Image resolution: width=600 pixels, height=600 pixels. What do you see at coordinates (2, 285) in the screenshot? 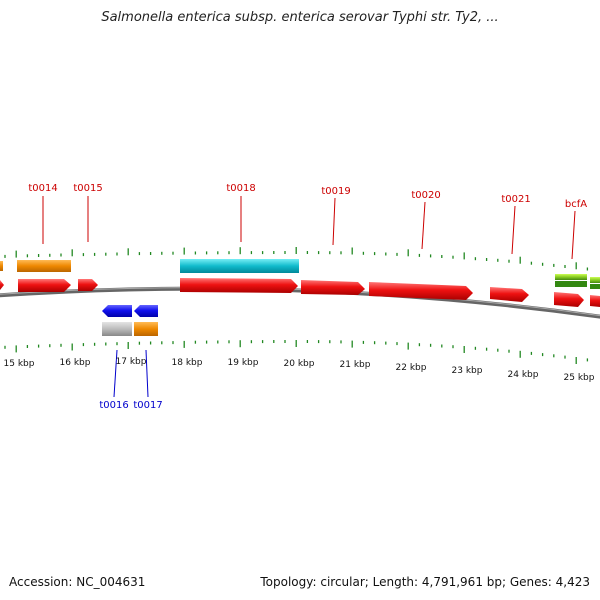
I see `gene-arrow-edge` at bounding box center [2, 285].